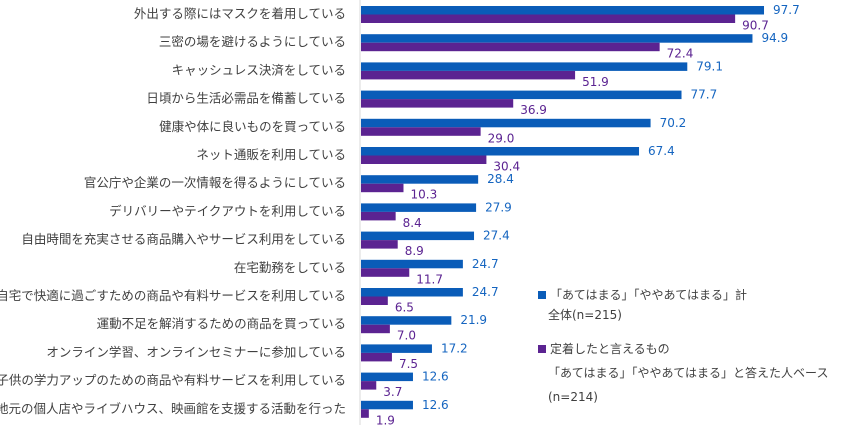 This screenshot has height=425, width=850. I want to click on category-label: 三密の場を避けるようにしている, so click(252, 41).